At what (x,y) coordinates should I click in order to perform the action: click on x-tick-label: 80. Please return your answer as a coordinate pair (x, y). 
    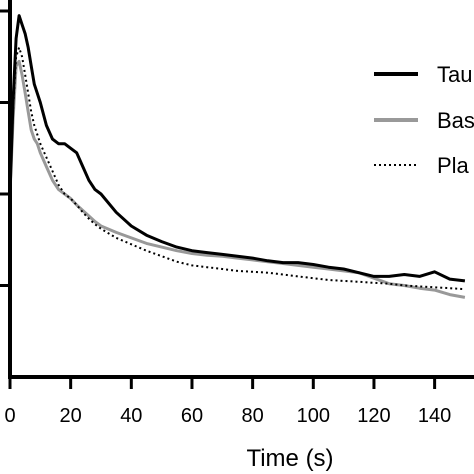
    Looking at the image, I should click on (253, 416).